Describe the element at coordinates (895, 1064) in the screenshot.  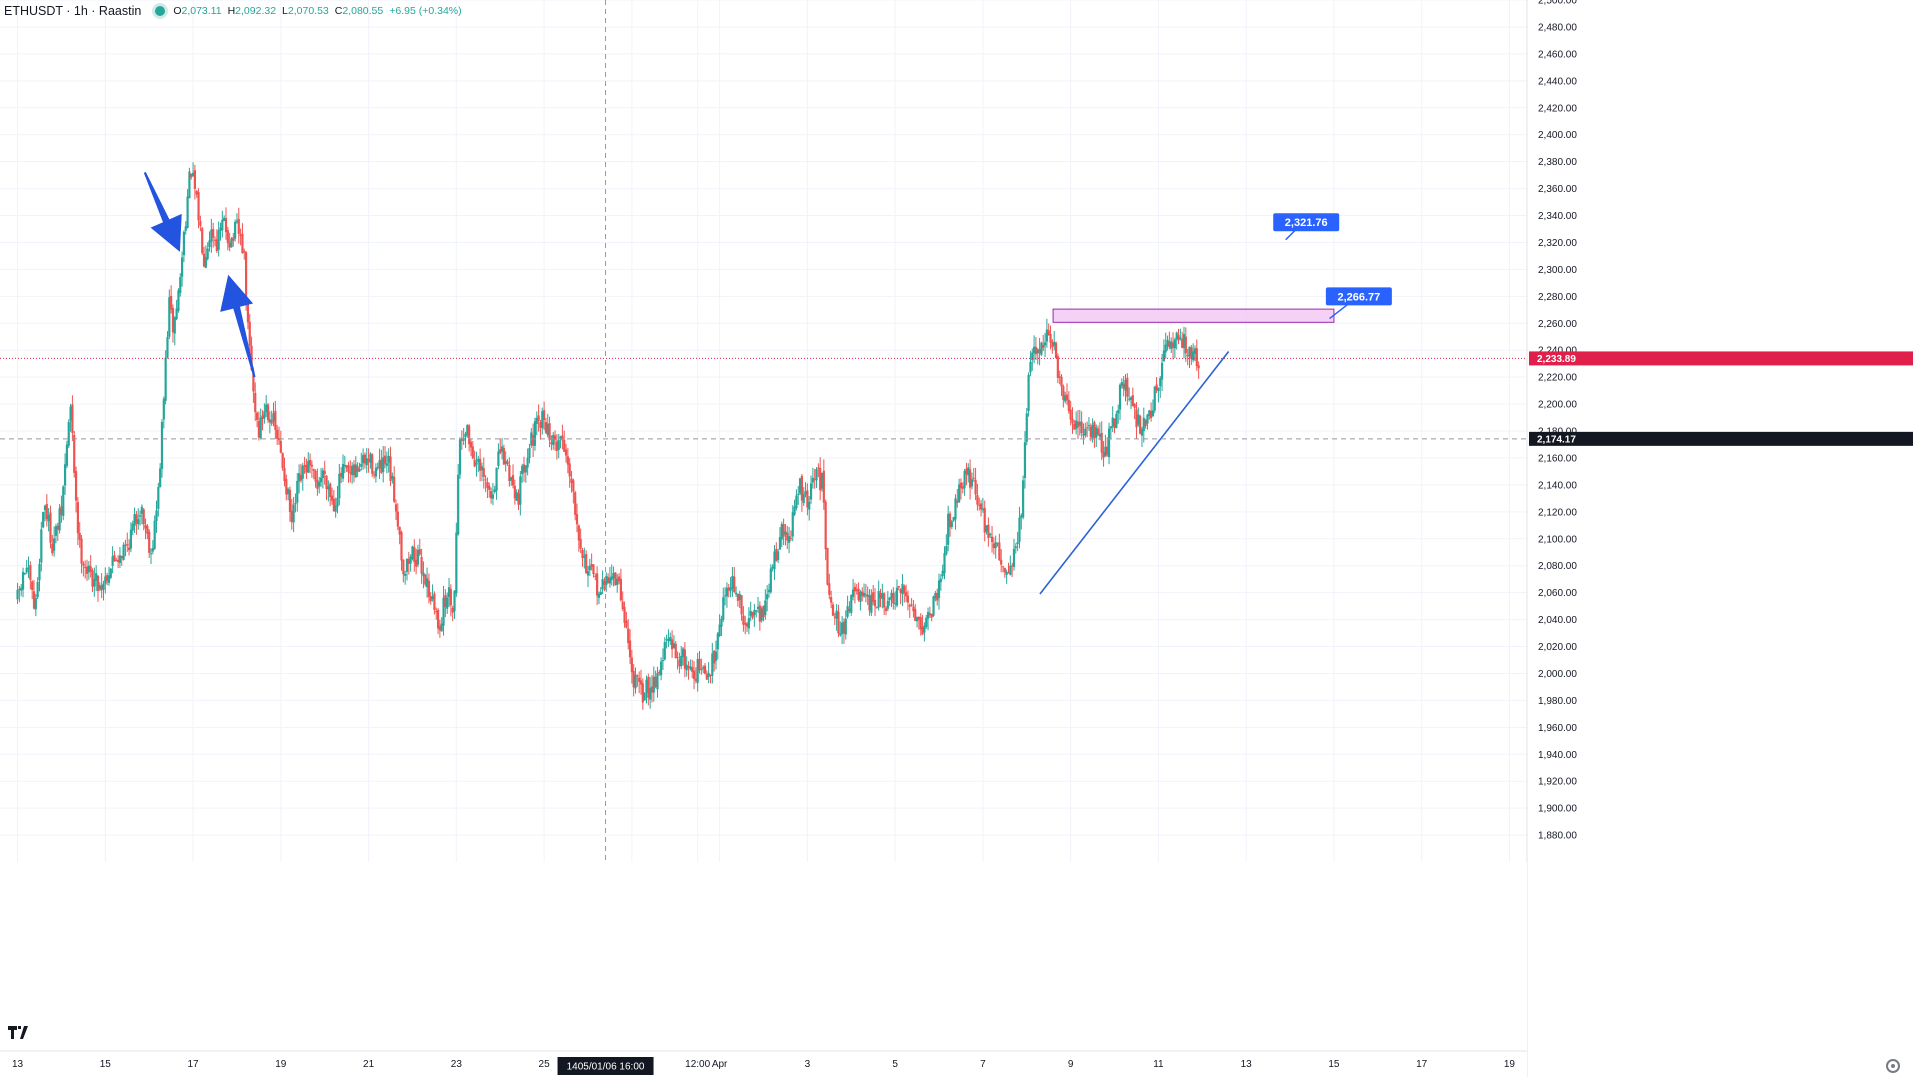
I see `time-tick-label: 5` at that location.